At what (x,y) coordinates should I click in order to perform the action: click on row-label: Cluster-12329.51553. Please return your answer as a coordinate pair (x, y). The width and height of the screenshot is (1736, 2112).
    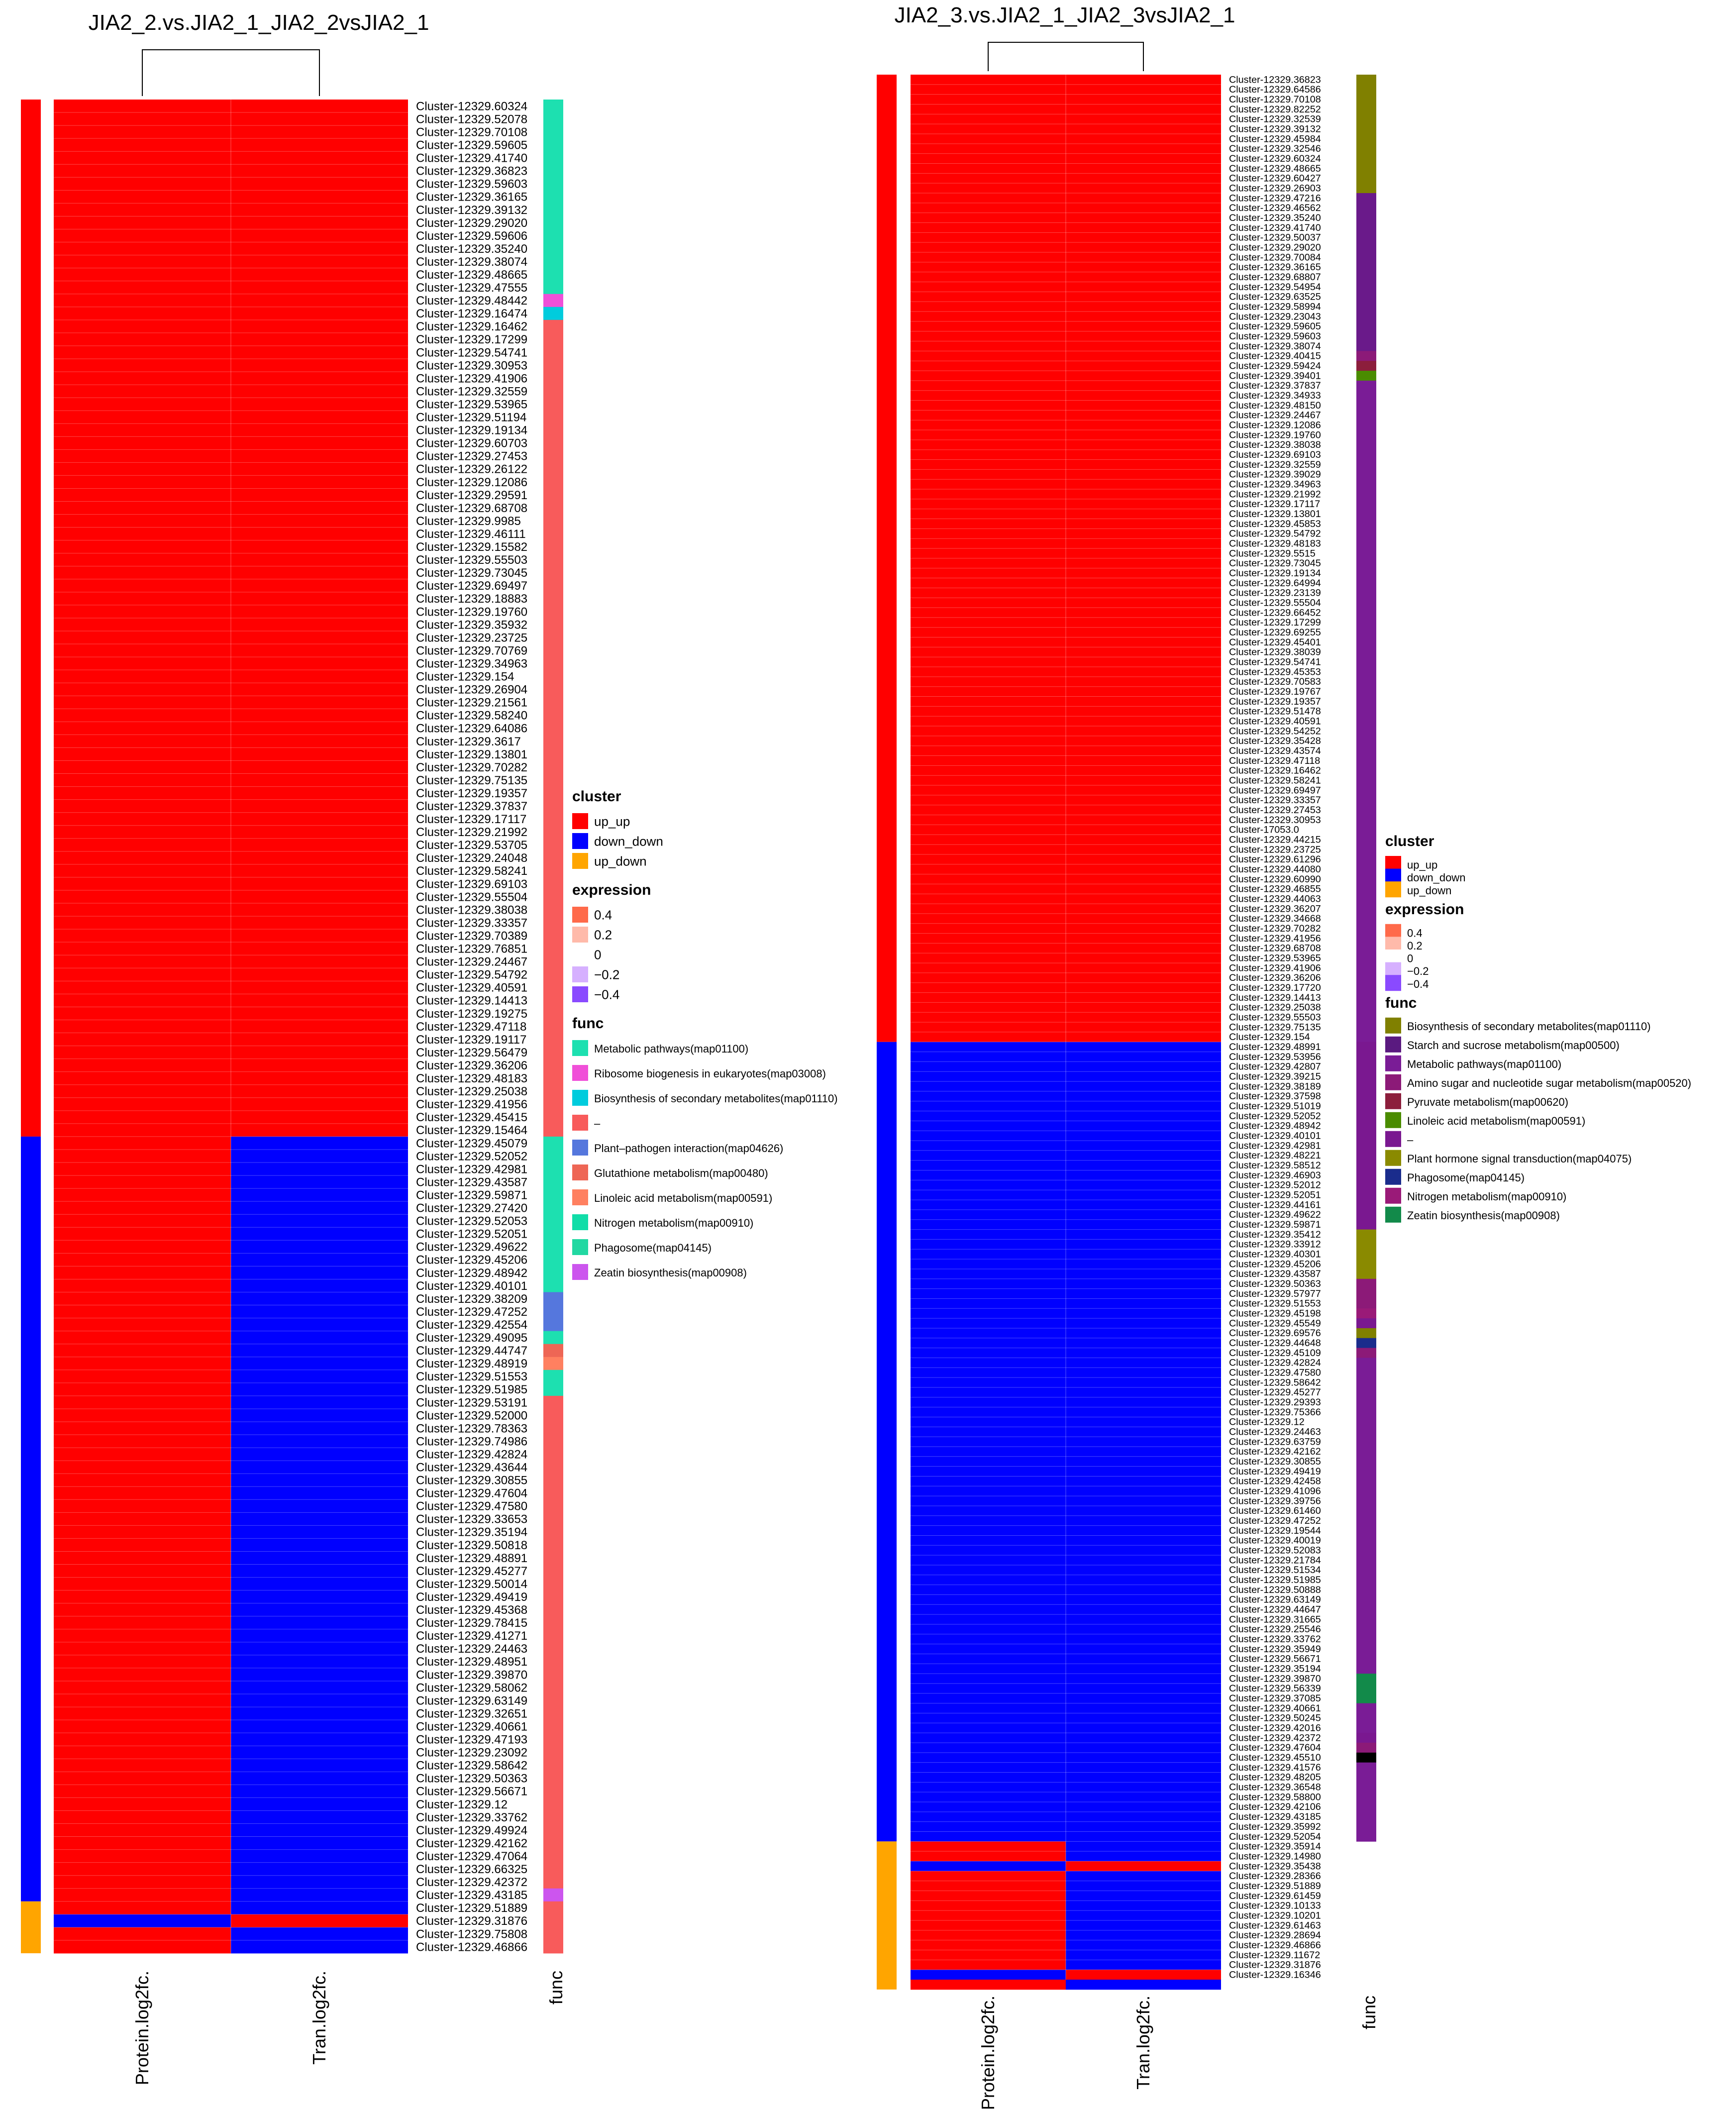
    Looking at the image, I should click on (472, 1376).